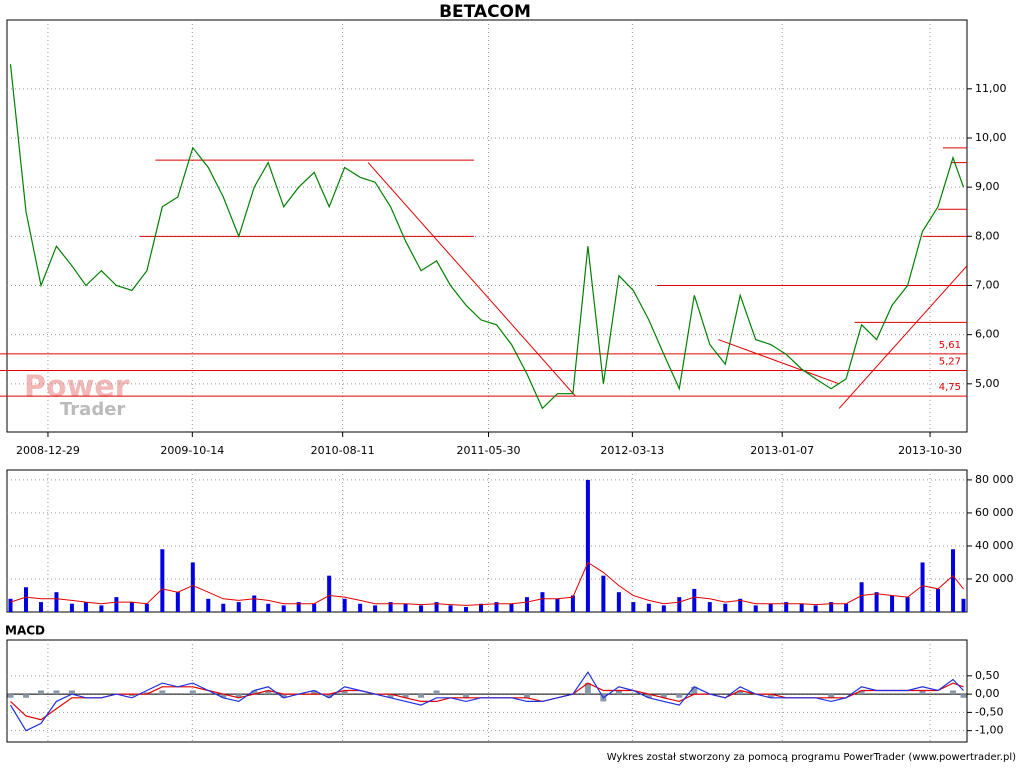 The width and height of the screenshot is (1024, 768). What do you see at coordinates (92, 409) in the screenshot?
I see `watermark: Trader` at bounding box center [92, 409].